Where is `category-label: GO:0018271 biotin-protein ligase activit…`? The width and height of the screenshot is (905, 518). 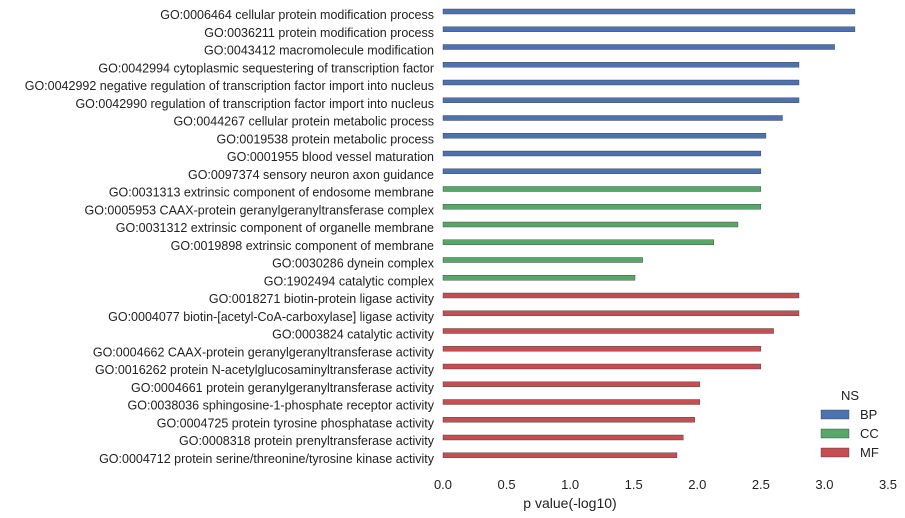 category-label: GO:0018271 biotin-protein ligase activit… is located at coordinates (322, 299).